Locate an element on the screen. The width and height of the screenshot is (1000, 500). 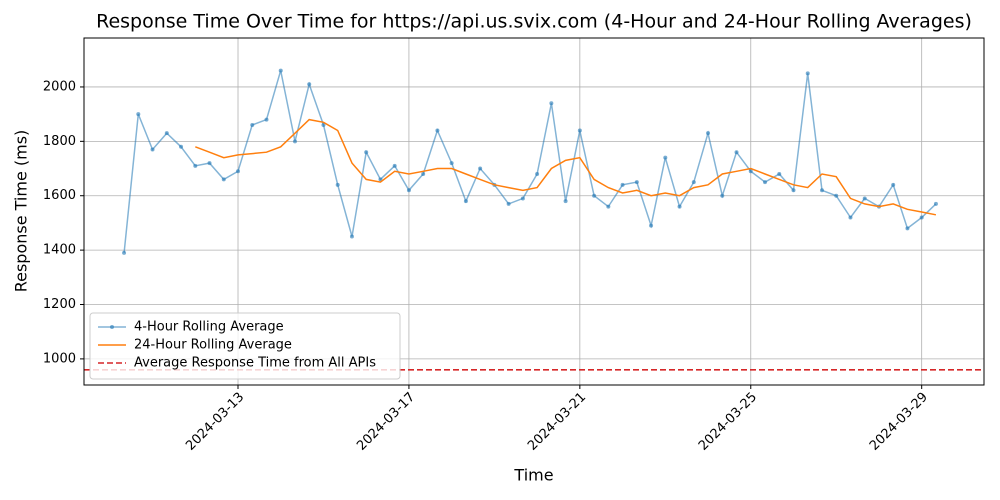
x-tick-label: 2024-03-17 is located at coordinates (386, 422).